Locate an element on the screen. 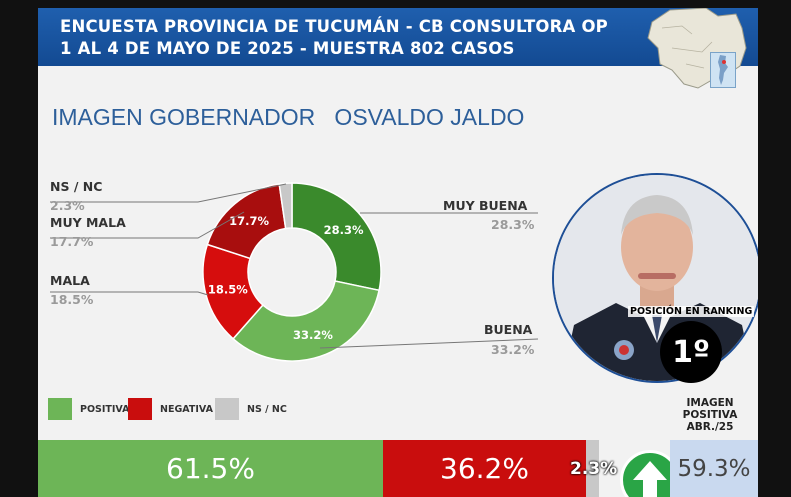 The width and height of the screenshot is (791, 497). bar-segment-negativa: 36.2% is located at coordinates (484, 468).